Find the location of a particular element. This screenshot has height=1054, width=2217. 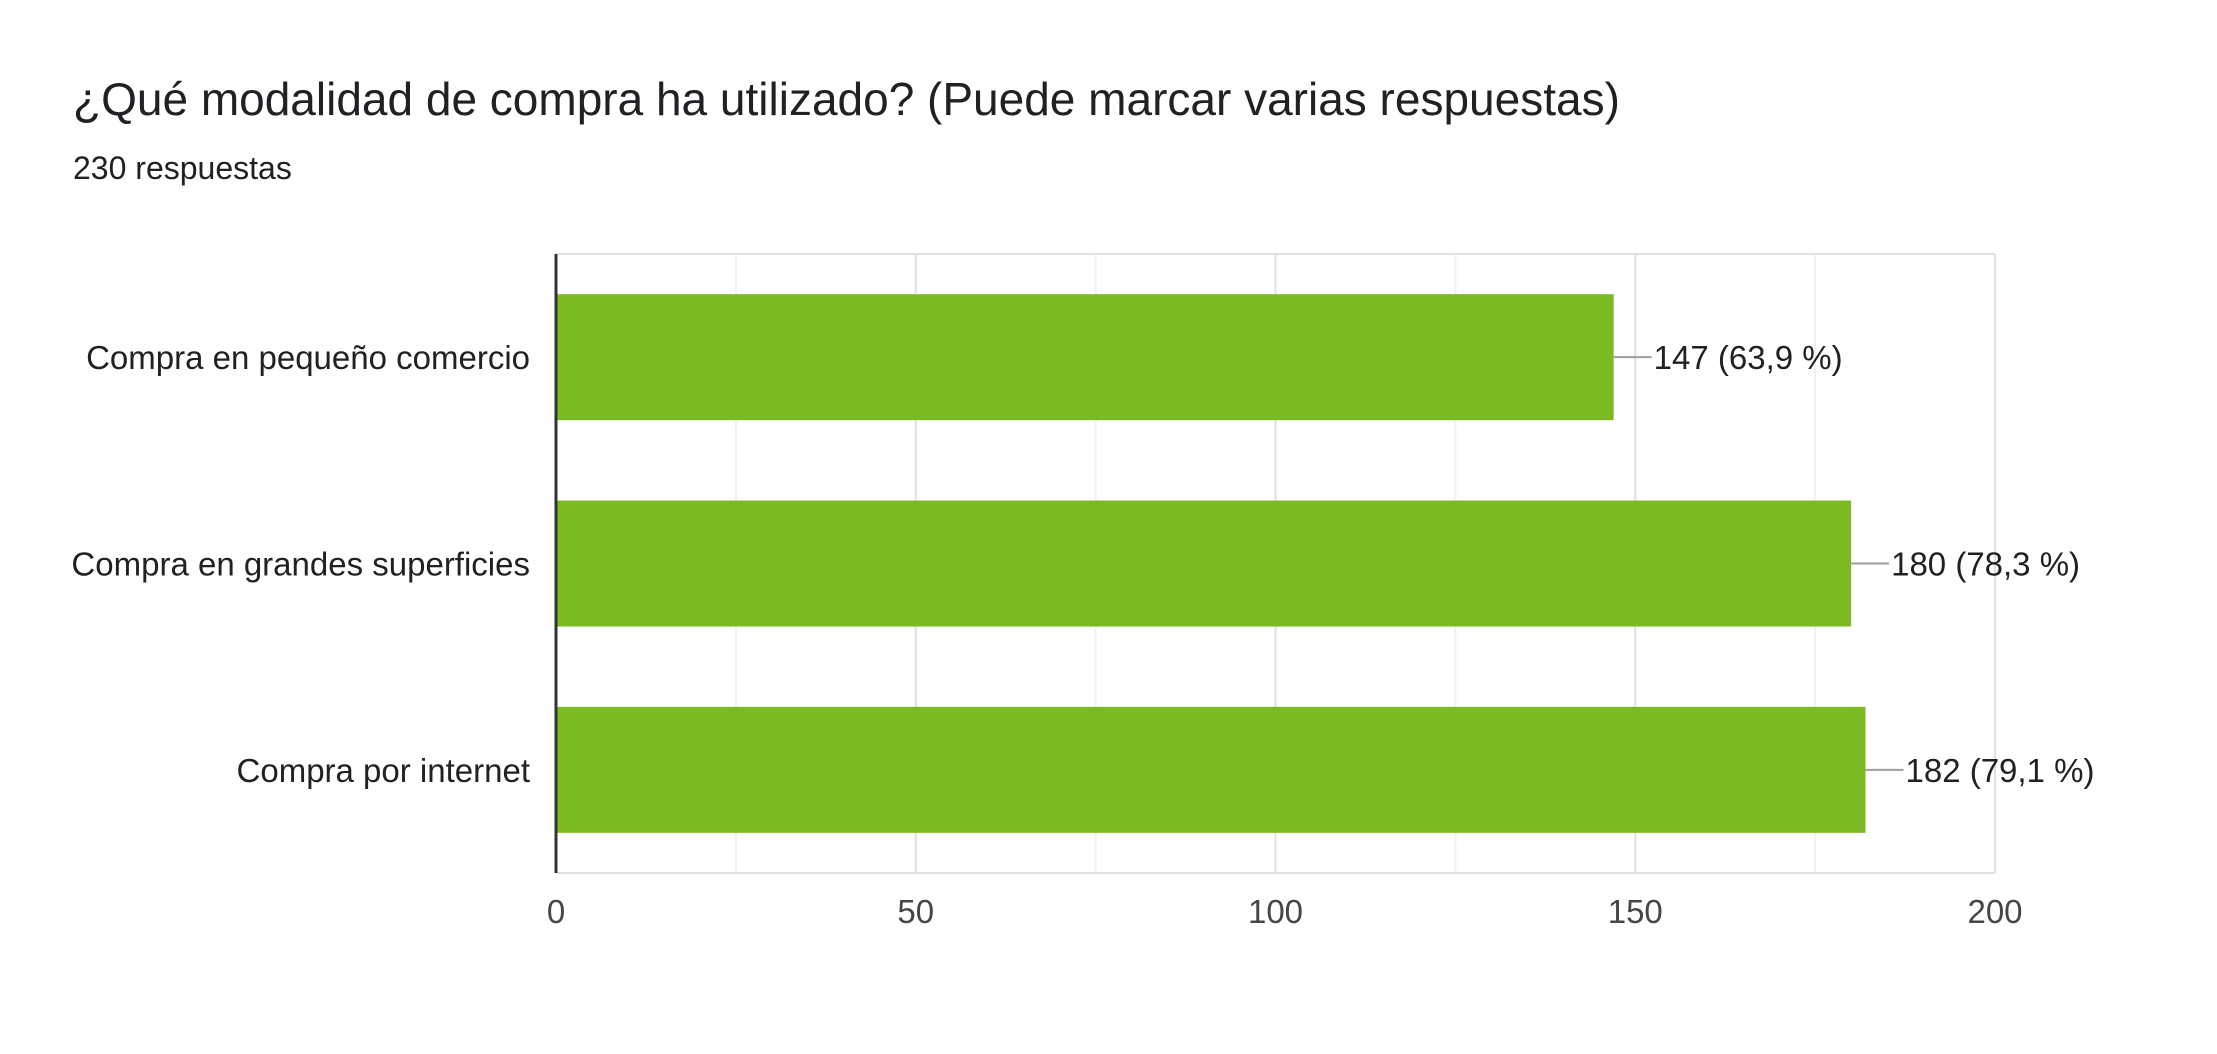

category-label: Compra por internet is located at coordinates (383, 770).